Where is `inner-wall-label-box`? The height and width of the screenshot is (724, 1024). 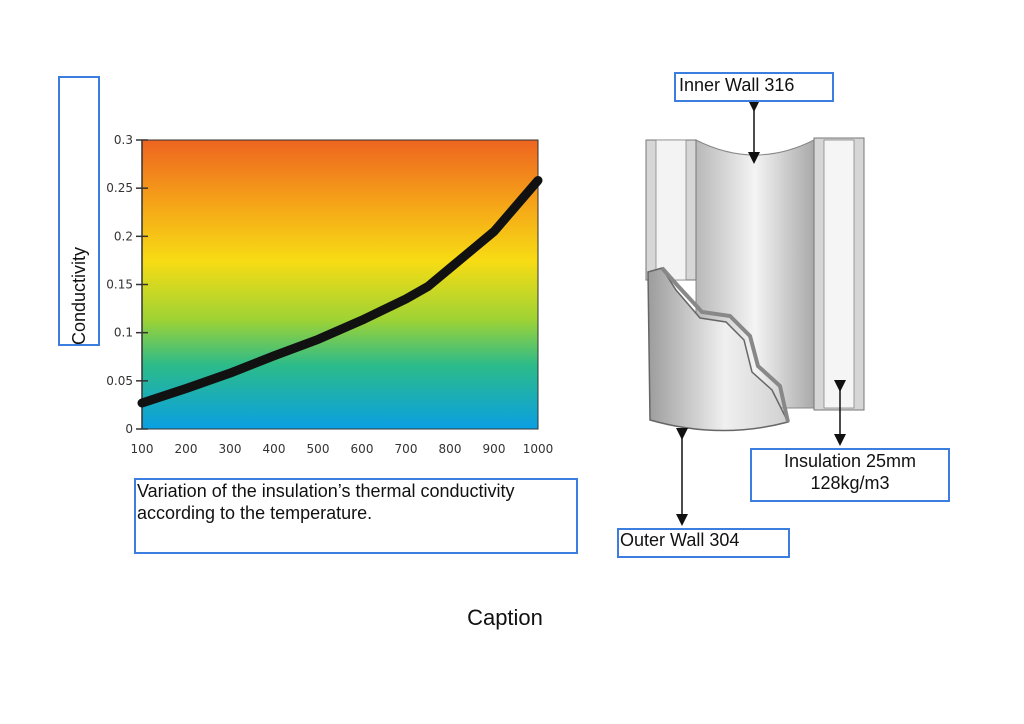
inner-wall-label-box is located at coordinates (754, 87).